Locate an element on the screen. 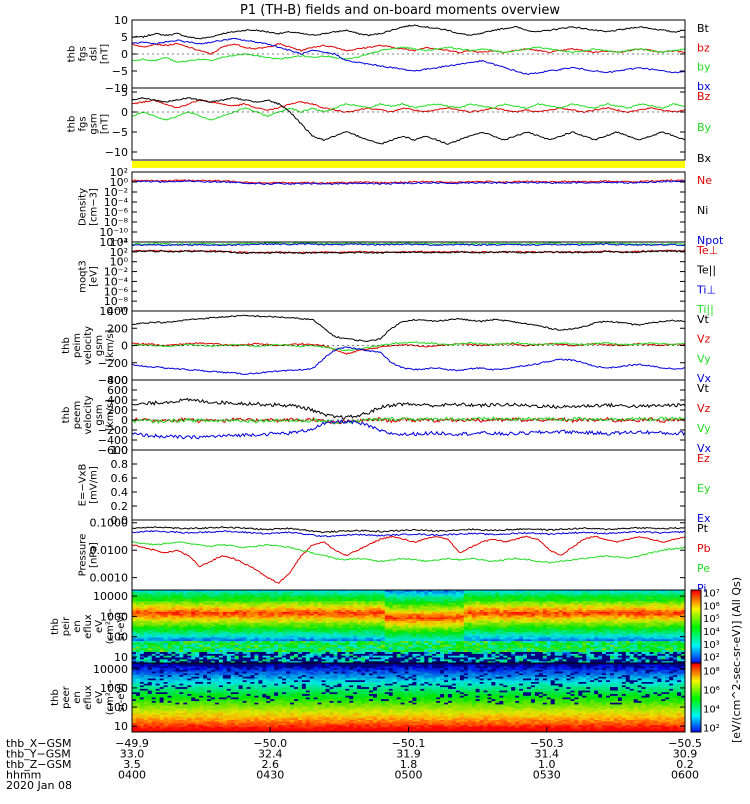 The height and width of the screenshot is (804, 750). y-axis-label: moqt3[eV] is located at coordinates (89, 276).